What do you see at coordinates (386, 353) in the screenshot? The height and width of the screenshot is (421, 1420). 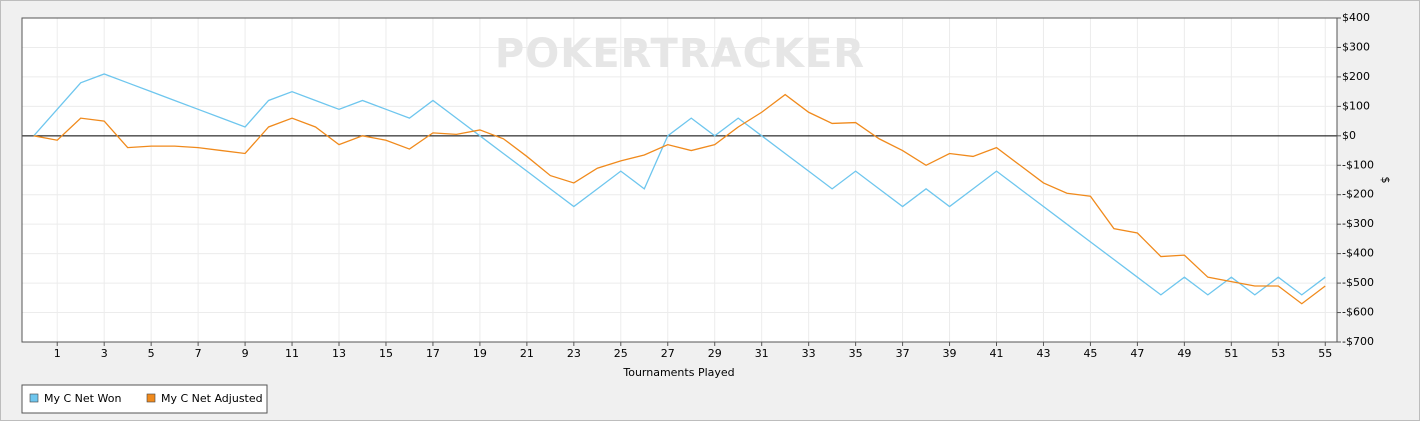 I see `x-tick-label: 15` at bounding box center [386, 353].